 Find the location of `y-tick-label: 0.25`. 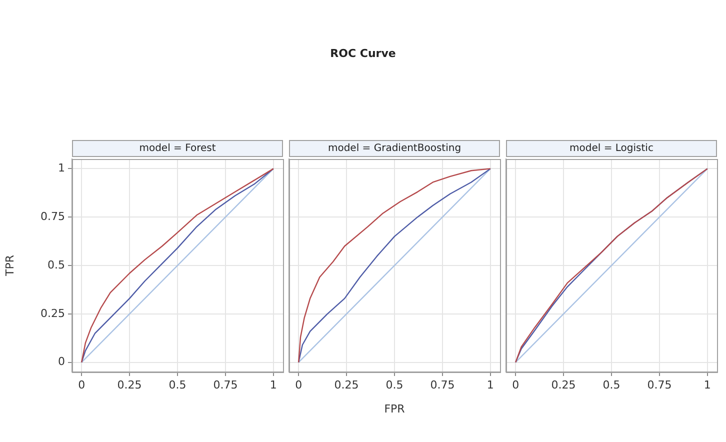

y-tick-label: 0.25 is located at coordinates (52, 313).